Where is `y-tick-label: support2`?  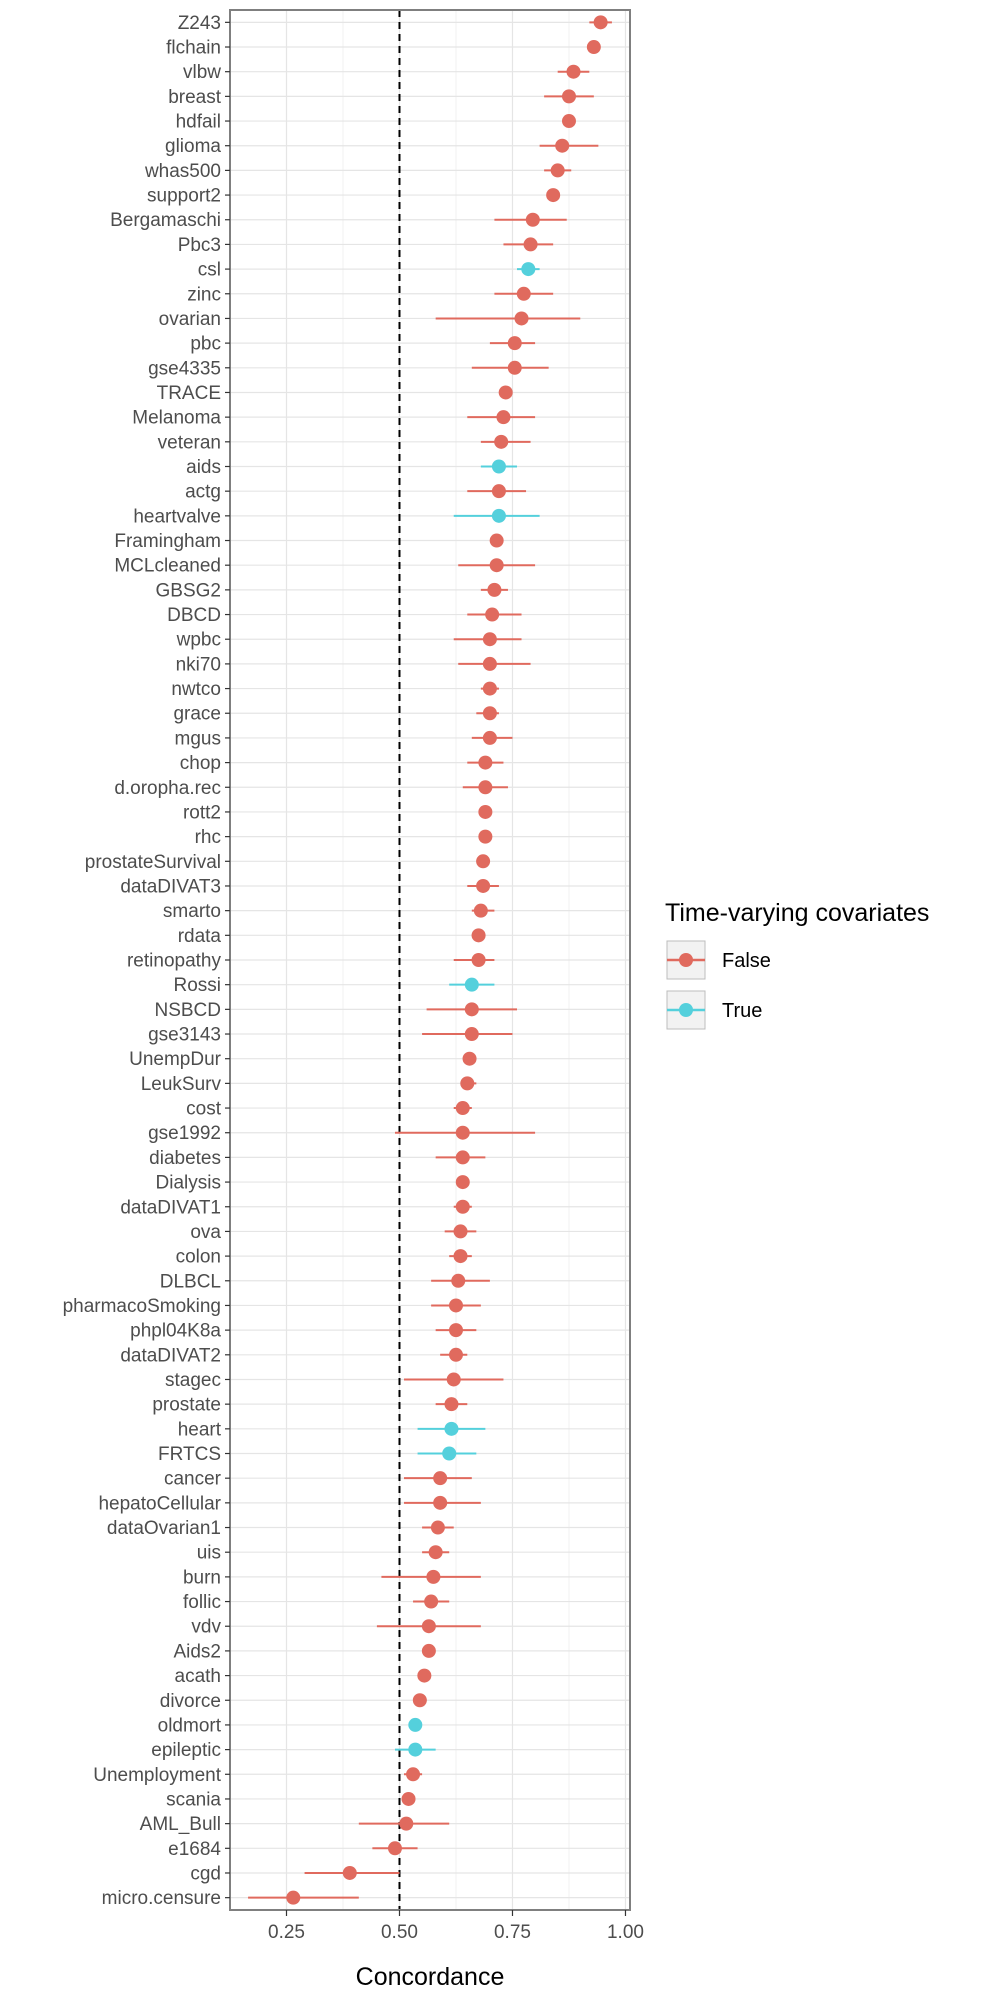
y-tick-label: support2 is located at coordinates (184, 196).